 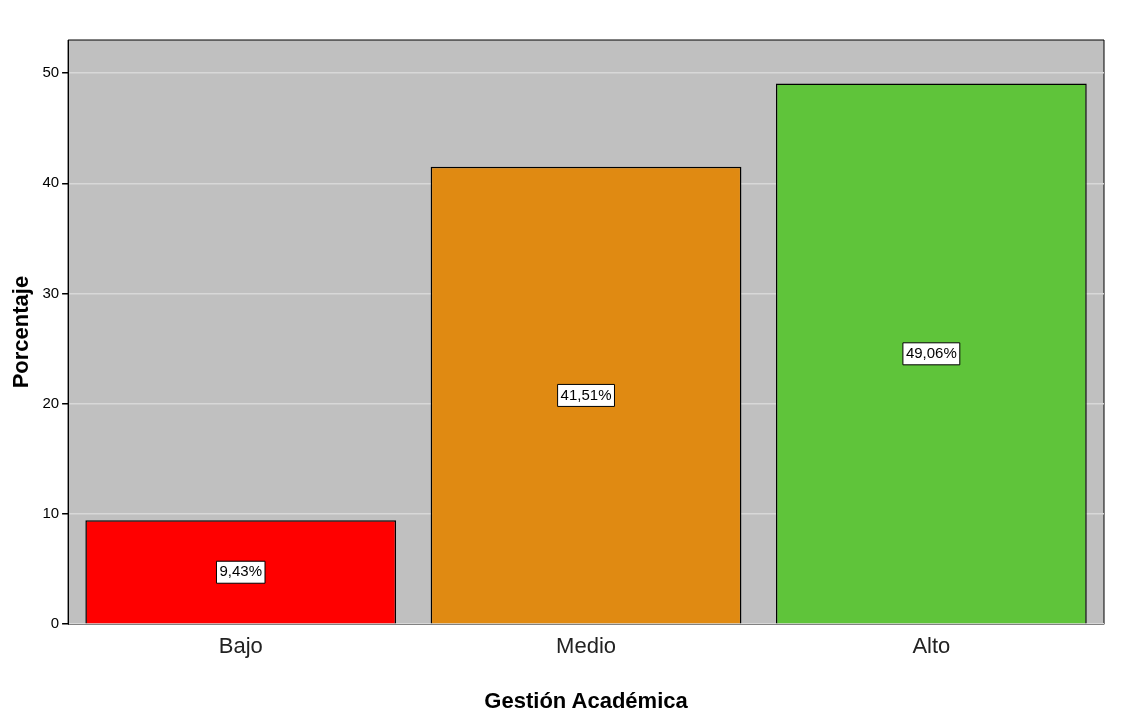 I want to click on data-label: 41,51%, so click(x=586, y=394).